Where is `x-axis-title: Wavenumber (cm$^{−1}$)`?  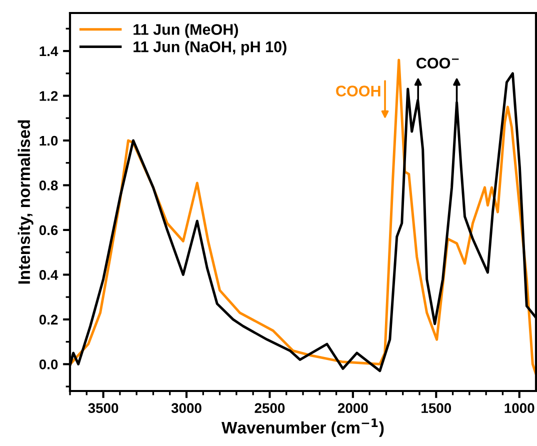 x-axis-title: Wavenumber (cm$^{−1}$) is located at coordinates (303, 427).